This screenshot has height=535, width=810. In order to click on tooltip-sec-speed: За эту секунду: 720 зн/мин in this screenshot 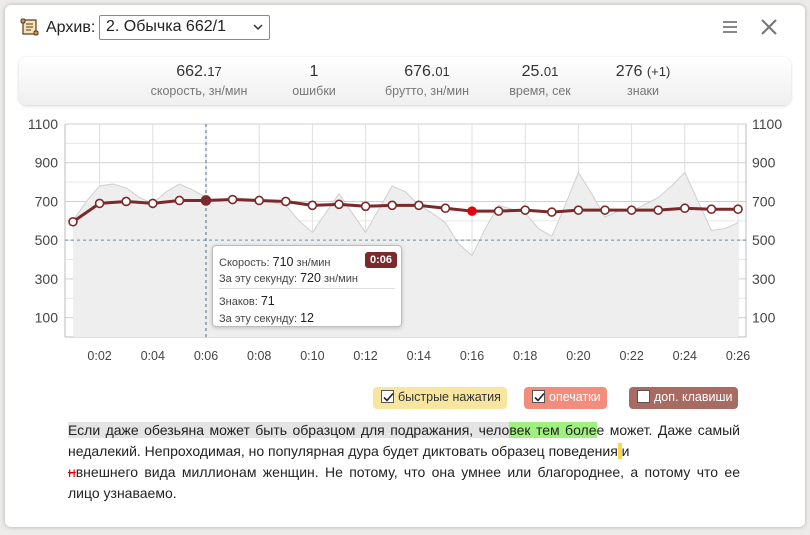, I will do `click(288, 278)`.